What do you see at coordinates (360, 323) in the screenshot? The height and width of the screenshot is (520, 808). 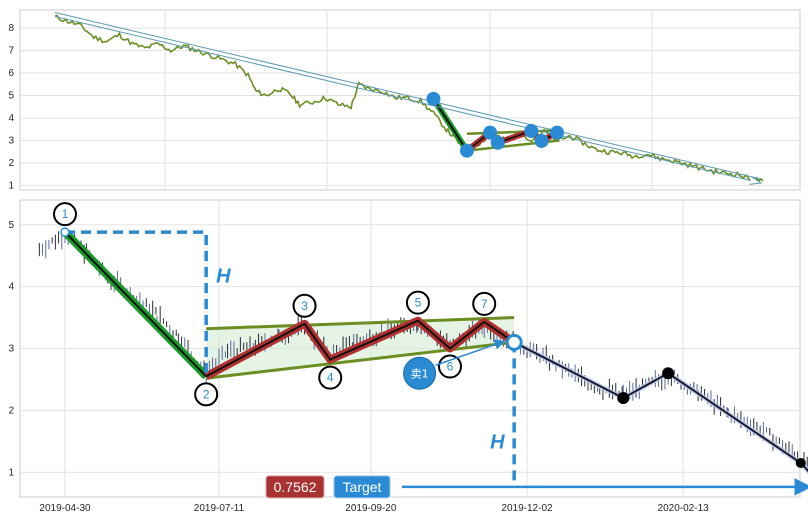 I see `detail-channel-upper` at bounding box center [360, 323].